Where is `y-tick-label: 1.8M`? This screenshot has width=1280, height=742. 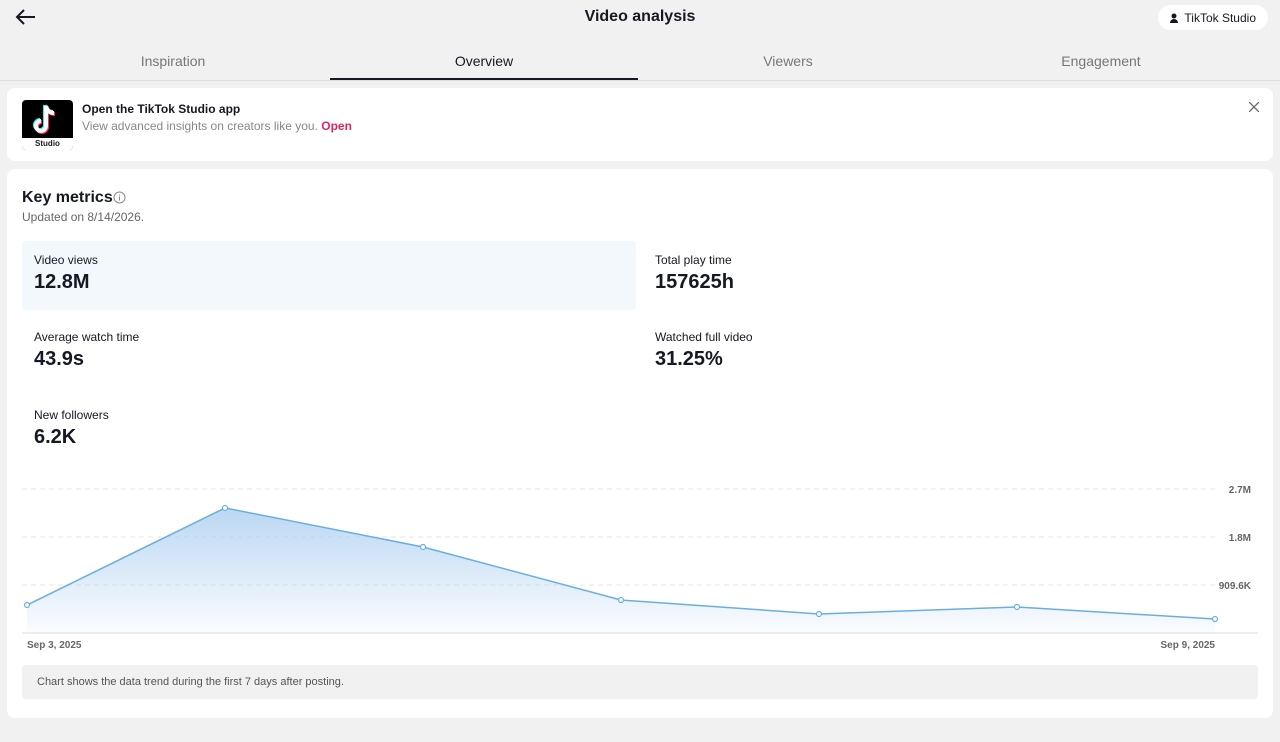
y-tick-label: 1.8M is located at coordinates (1240, 538).